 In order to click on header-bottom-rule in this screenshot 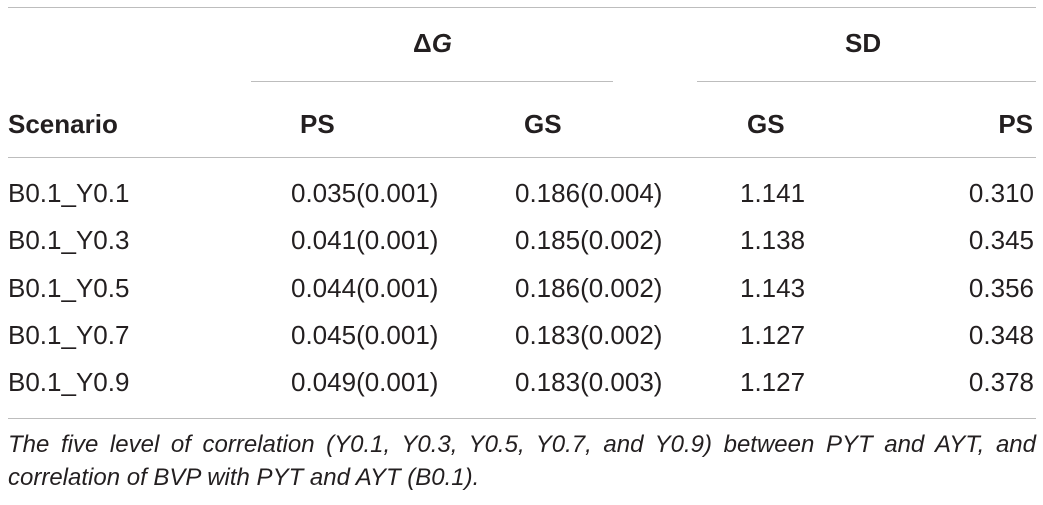, I will do `click(522, 157)`.